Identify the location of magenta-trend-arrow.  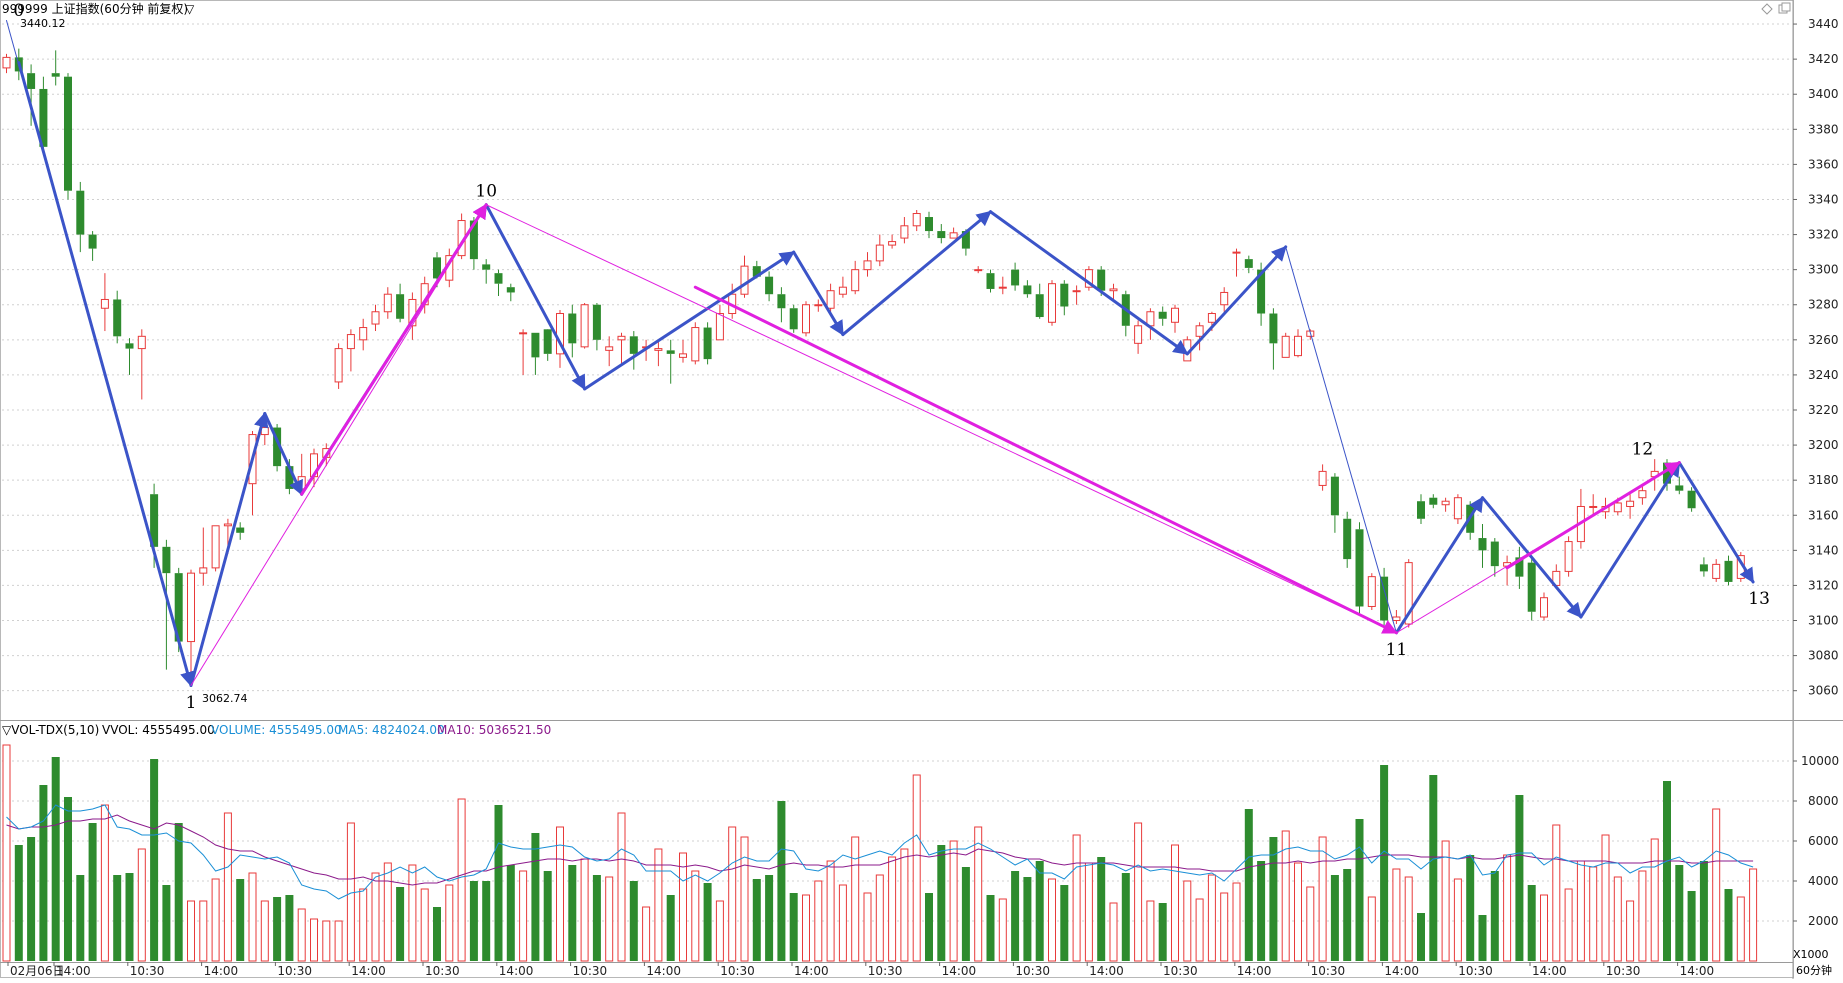
(1045, 460).